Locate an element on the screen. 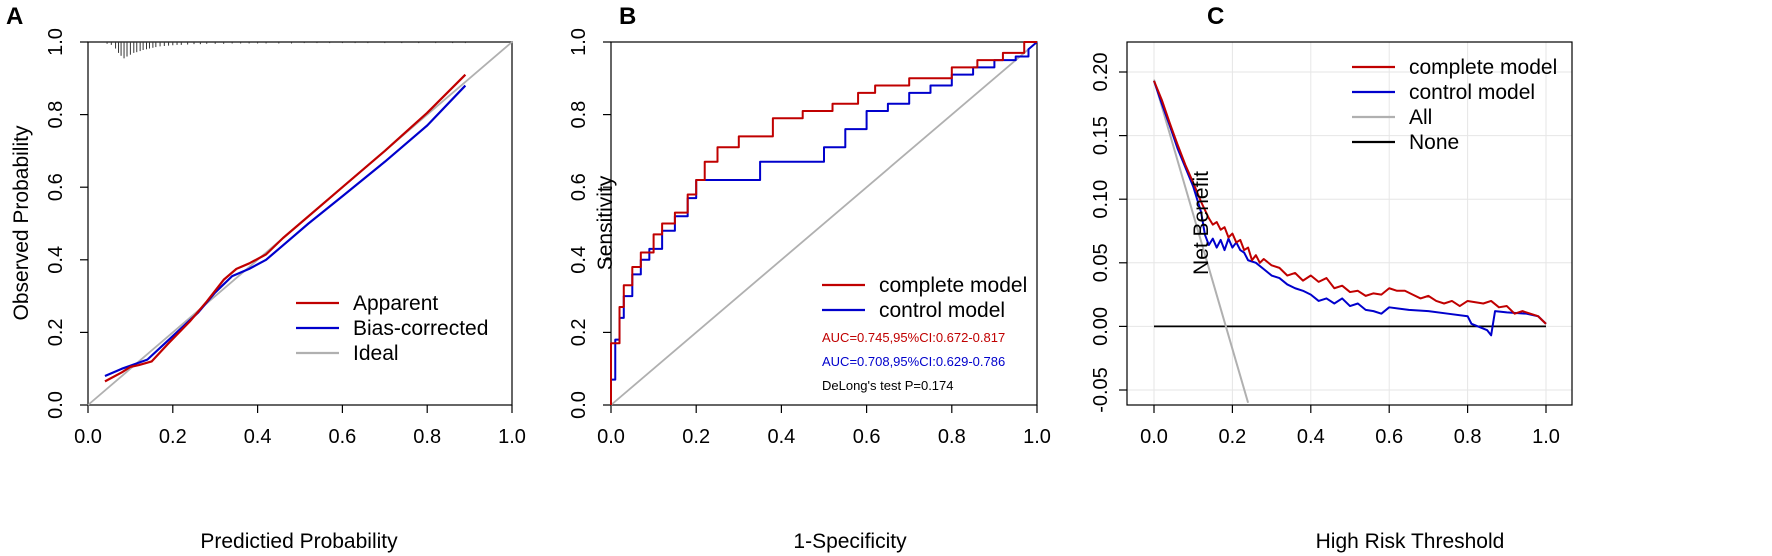 The width and height of the screenshot is (1772, 556). panel-b-legend-label: control model is located at coordinates (942, 310).